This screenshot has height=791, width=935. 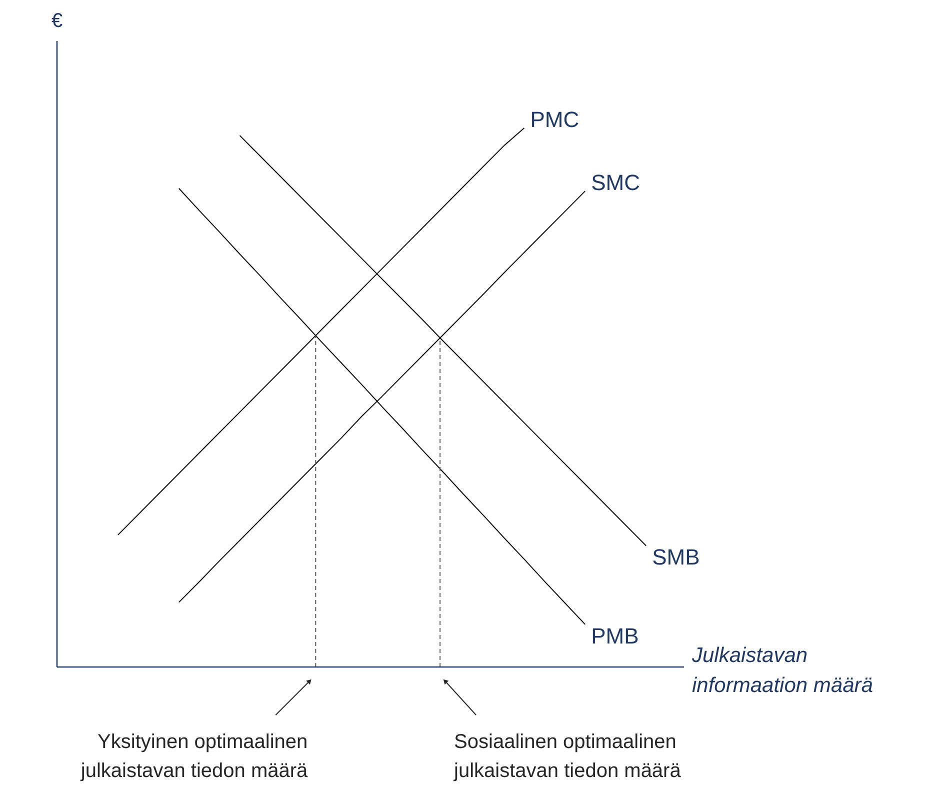 I want to click on text: Sosiaalinen optimaalinen julkaistavan tiedon määrä, so click(x=567, y=756).